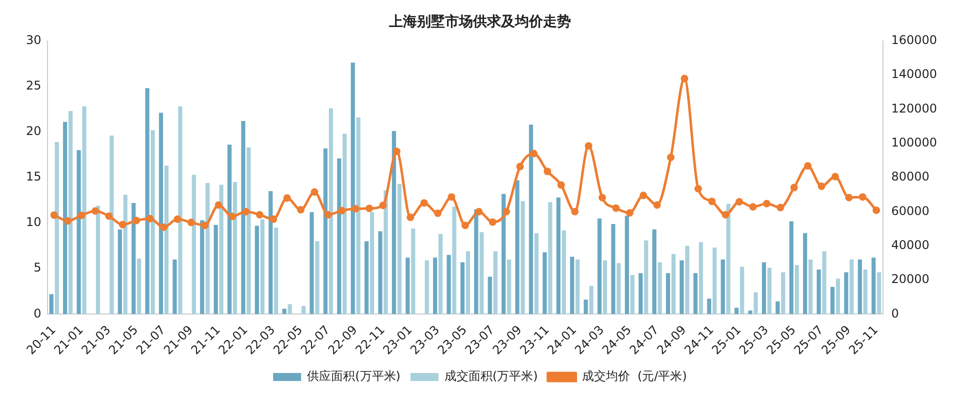  What do you see at coordinates (914, 108) in the screenshot?
I see `y2-tick-label: 120000` at bounding box center [914, 108].